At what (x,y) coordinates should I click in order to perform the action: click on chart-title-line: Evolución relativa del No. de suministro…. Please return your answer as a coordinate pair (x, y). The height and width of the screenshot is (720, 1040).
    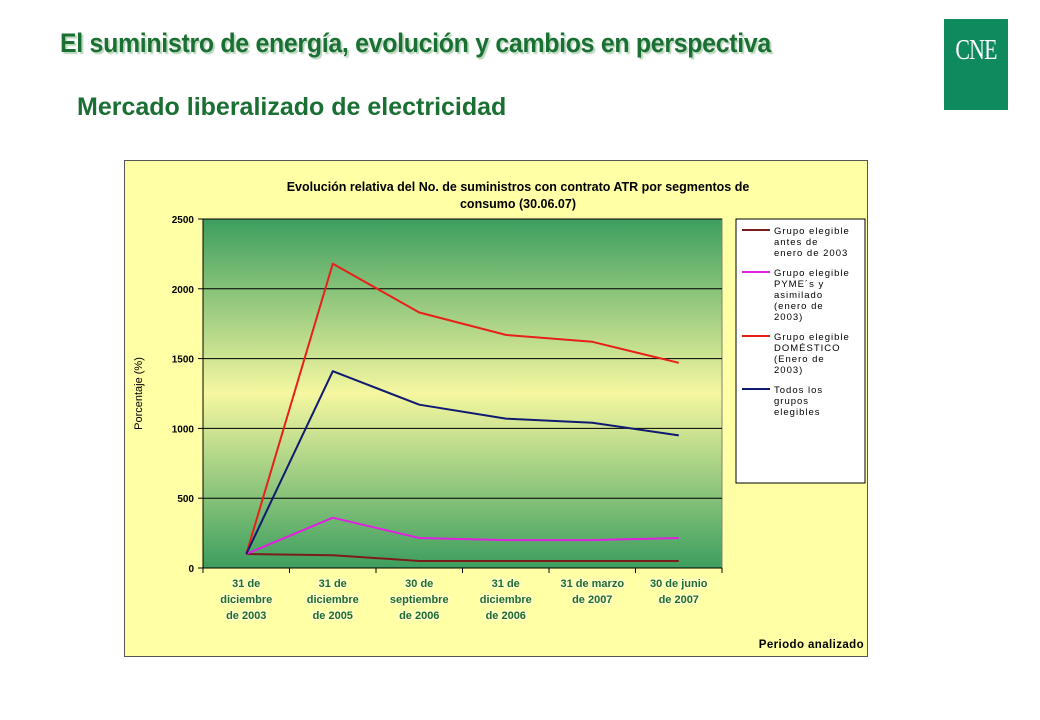
    Looking at the image, I should click on (518, 187).